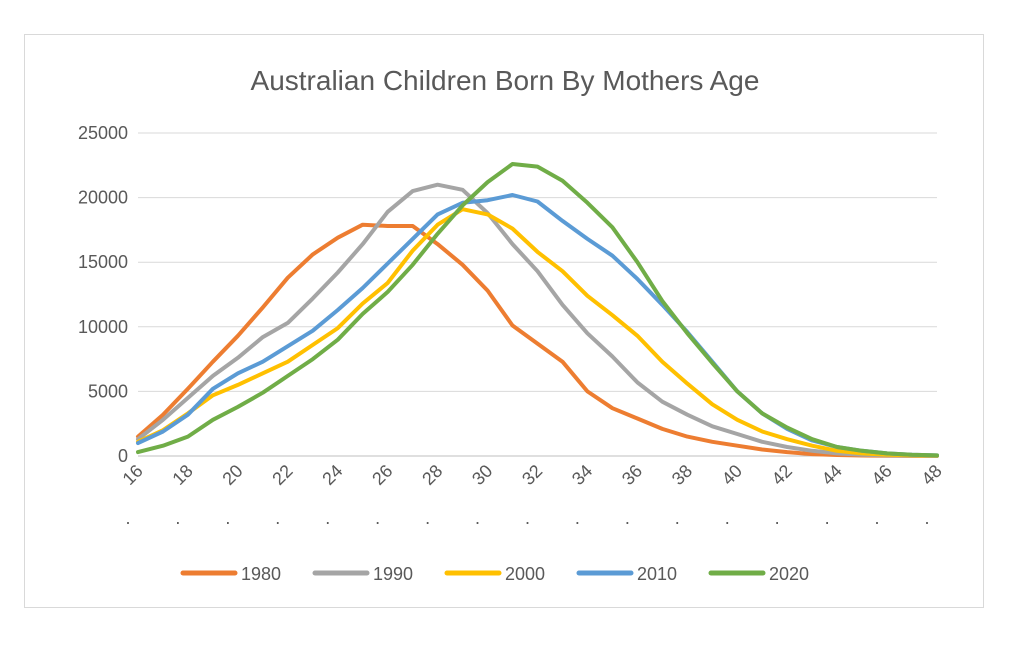 This screenshot has width=1019, height=647. Describe the element at coordinates (505, 80) in the screenshot. I see `chart-title: Australian Children Born By Mothers Age` at that location.